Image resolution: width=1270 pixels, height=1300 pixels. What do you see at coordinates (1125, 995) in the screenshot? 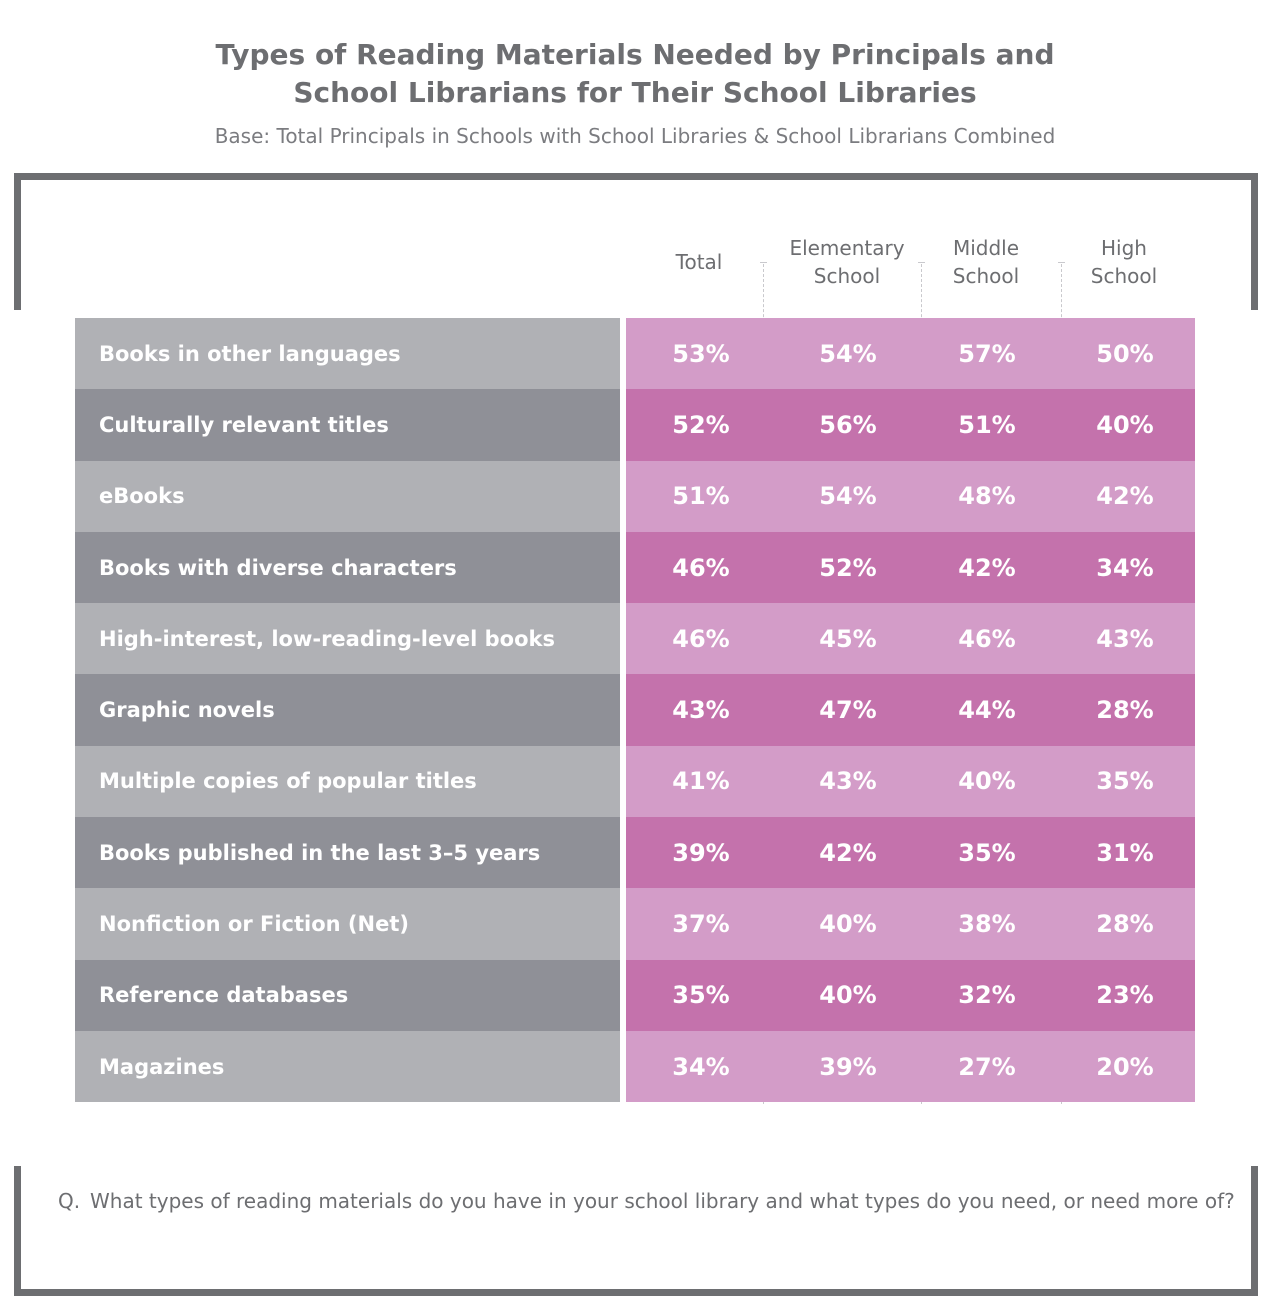
I see `value-cell: 23%` at bounding box center [1125, 995].